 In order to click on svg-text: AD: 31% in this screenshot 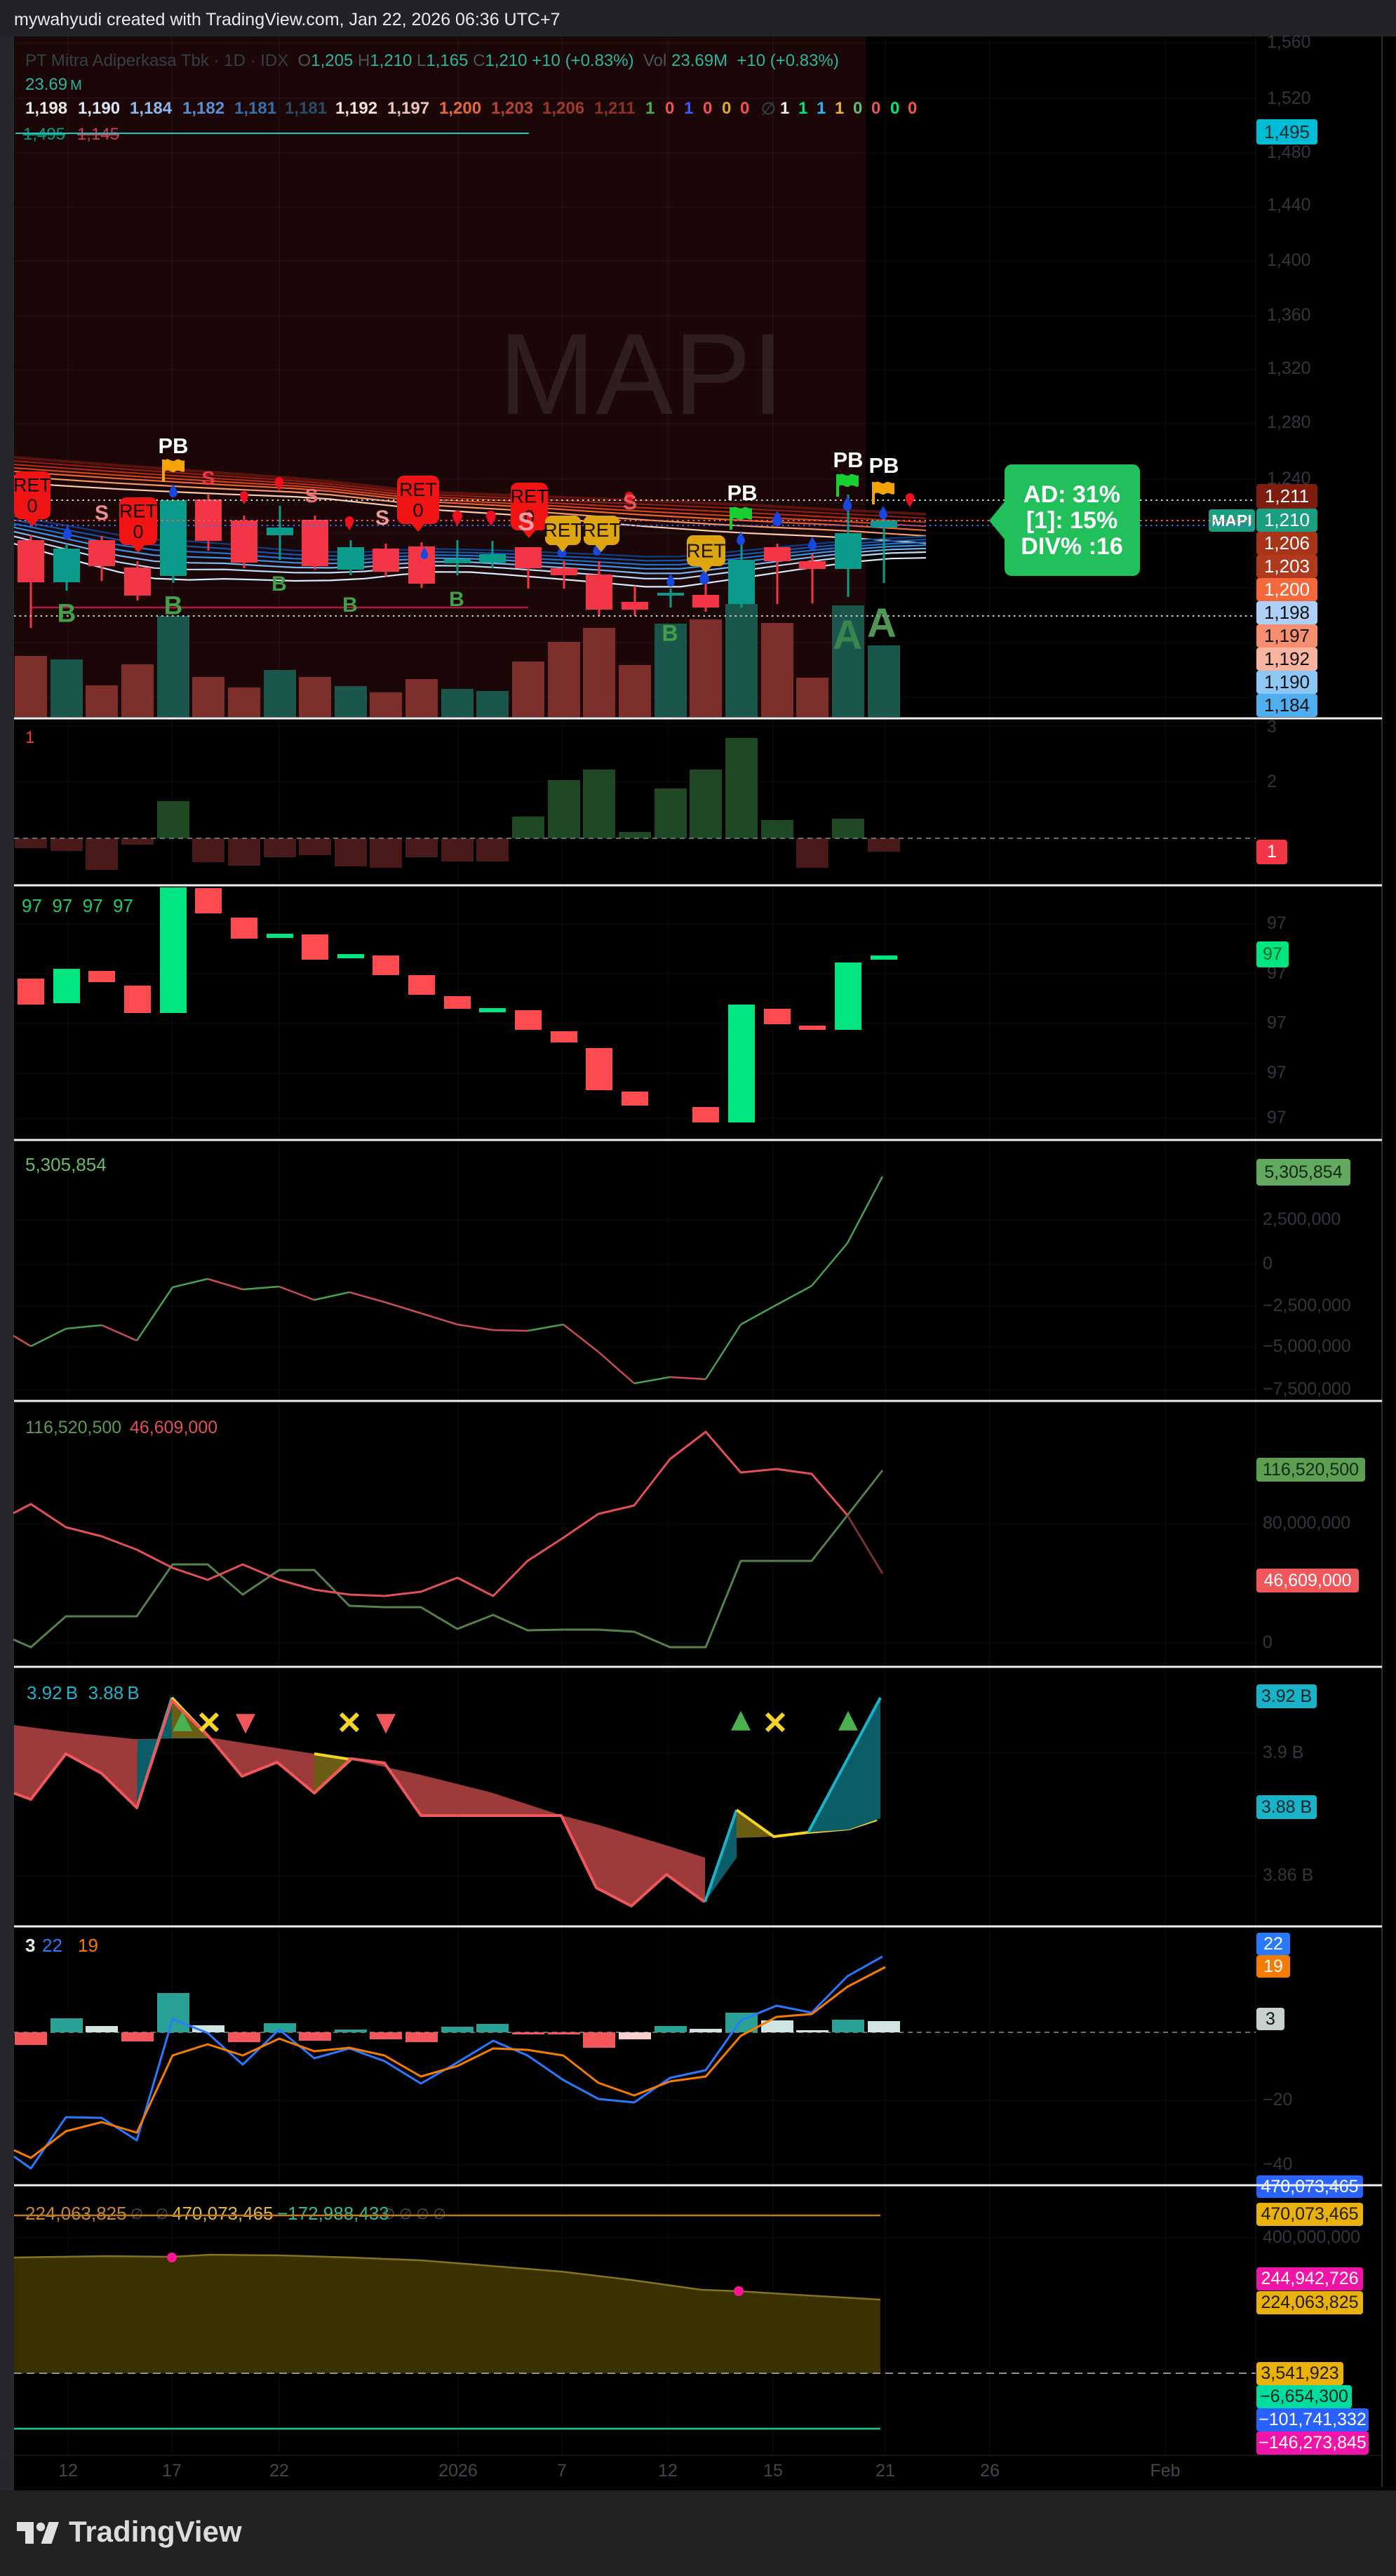, I will do `click(1071, 495)`.